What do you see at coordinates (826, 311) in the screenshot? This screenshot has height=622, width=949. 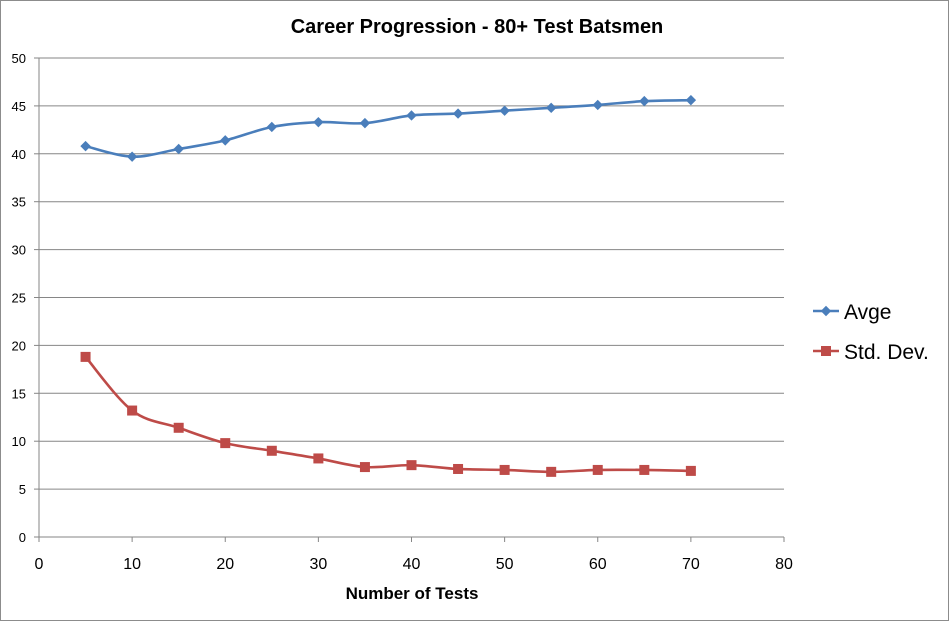 I see `legend-marker-diamond` at bounding box center [826, 311].